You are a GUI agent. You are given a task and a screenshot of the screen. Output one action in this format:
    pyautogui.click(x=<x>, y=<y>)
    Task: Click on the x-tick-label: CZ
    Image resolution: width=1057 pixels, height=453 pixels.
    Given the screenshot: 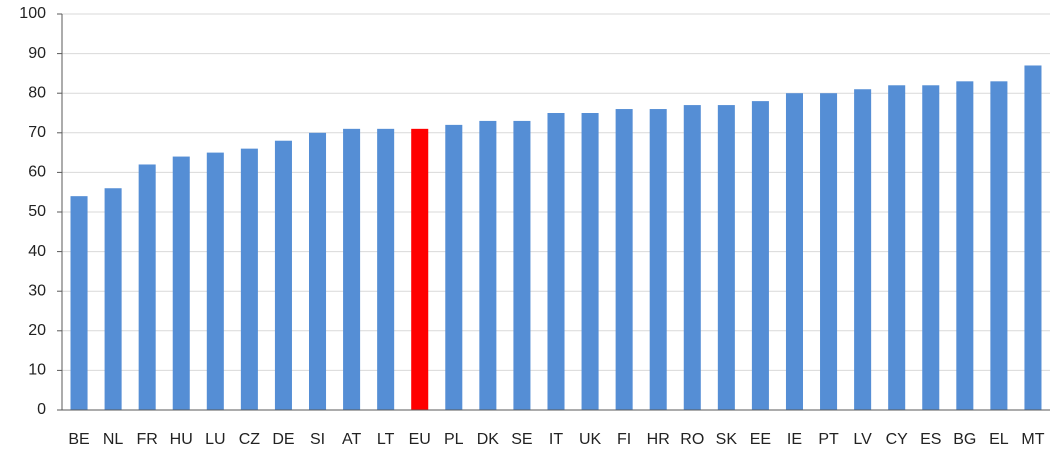 What is the action you would take?
    pyautogui.click(x=250, y=439)
    